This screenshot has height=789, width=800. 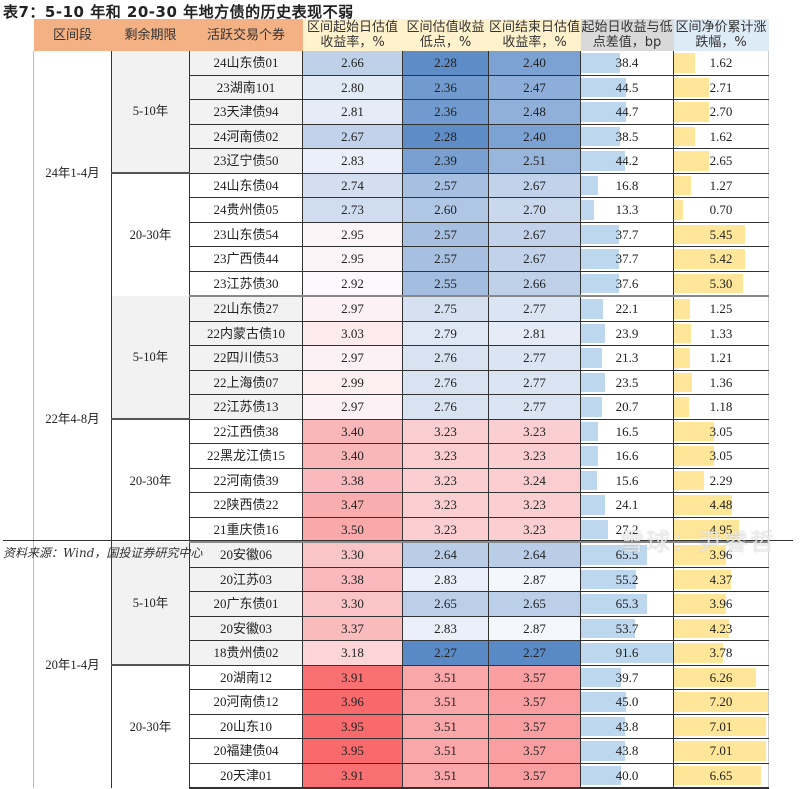 I want to click on spread-bp-cell: 23.5, so click(x=627, y=382).